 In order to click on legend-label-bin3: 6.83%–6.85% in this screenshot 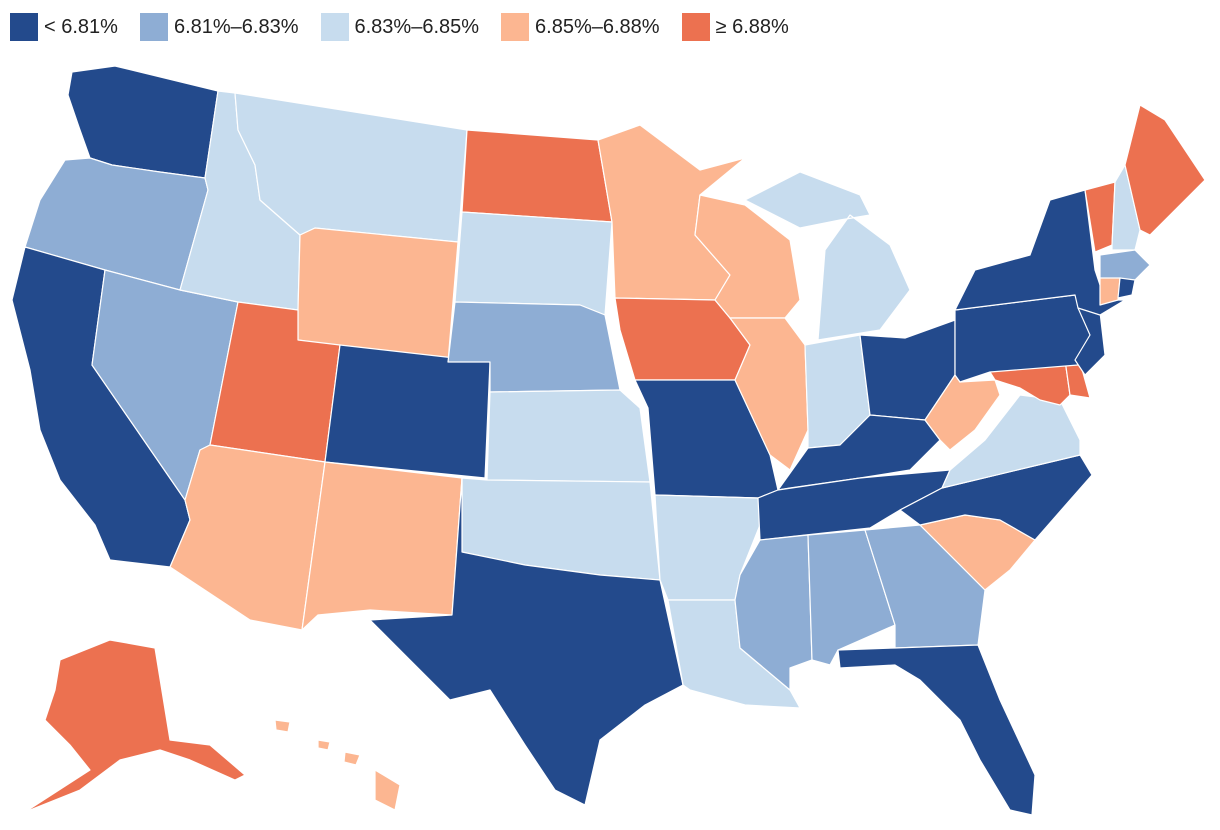, I will do `click(417, 26)`.